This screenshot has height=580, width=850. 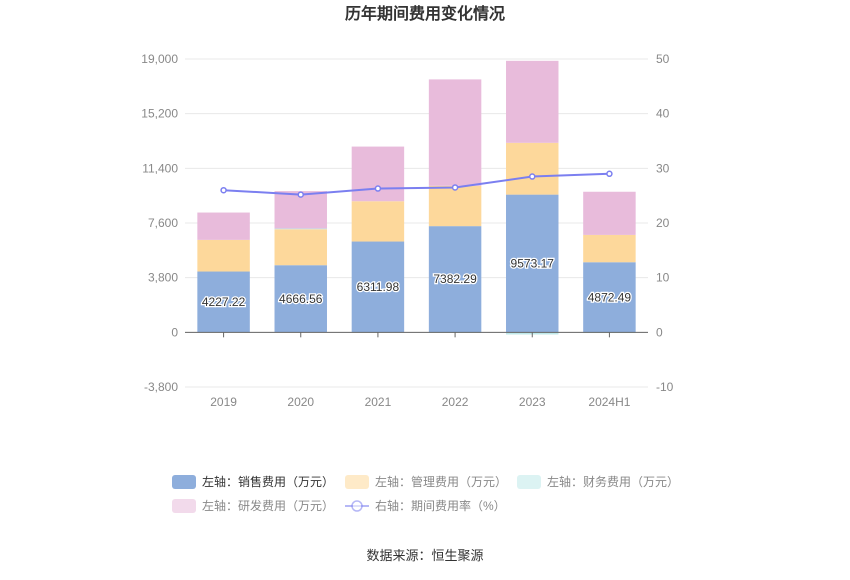 What do you see at coordinates (163, 278) in the screenshot?
I see `left-axis-tick-label: 3,800` at bounding box center [163, 278].